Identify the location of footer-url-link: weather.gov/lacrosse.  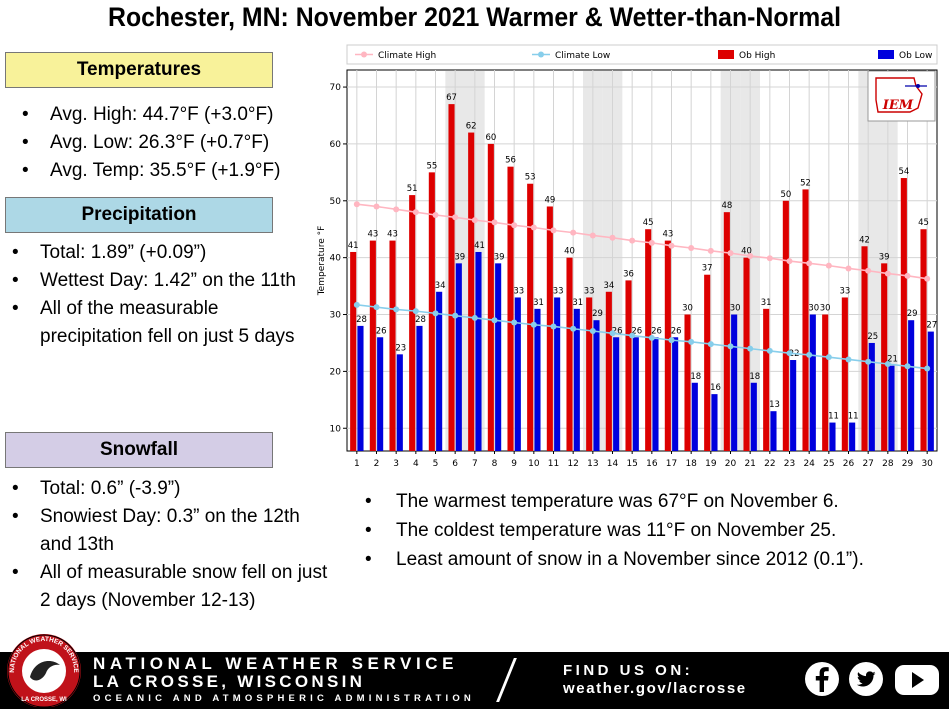
(655, 688).